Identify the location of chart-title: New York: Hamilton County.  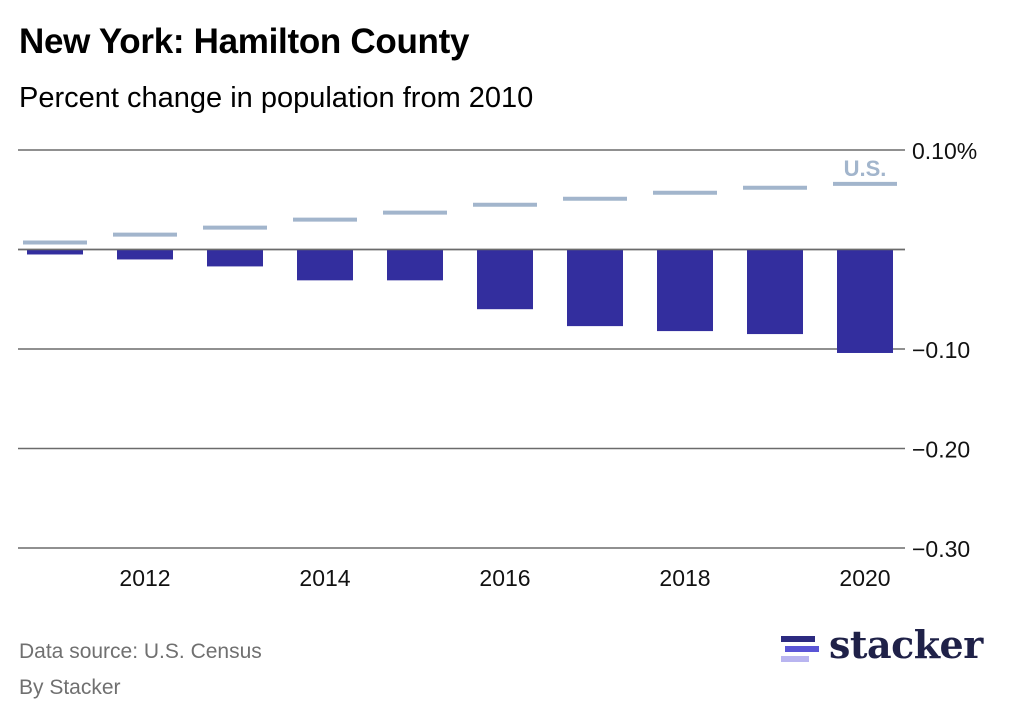
(244, 41).